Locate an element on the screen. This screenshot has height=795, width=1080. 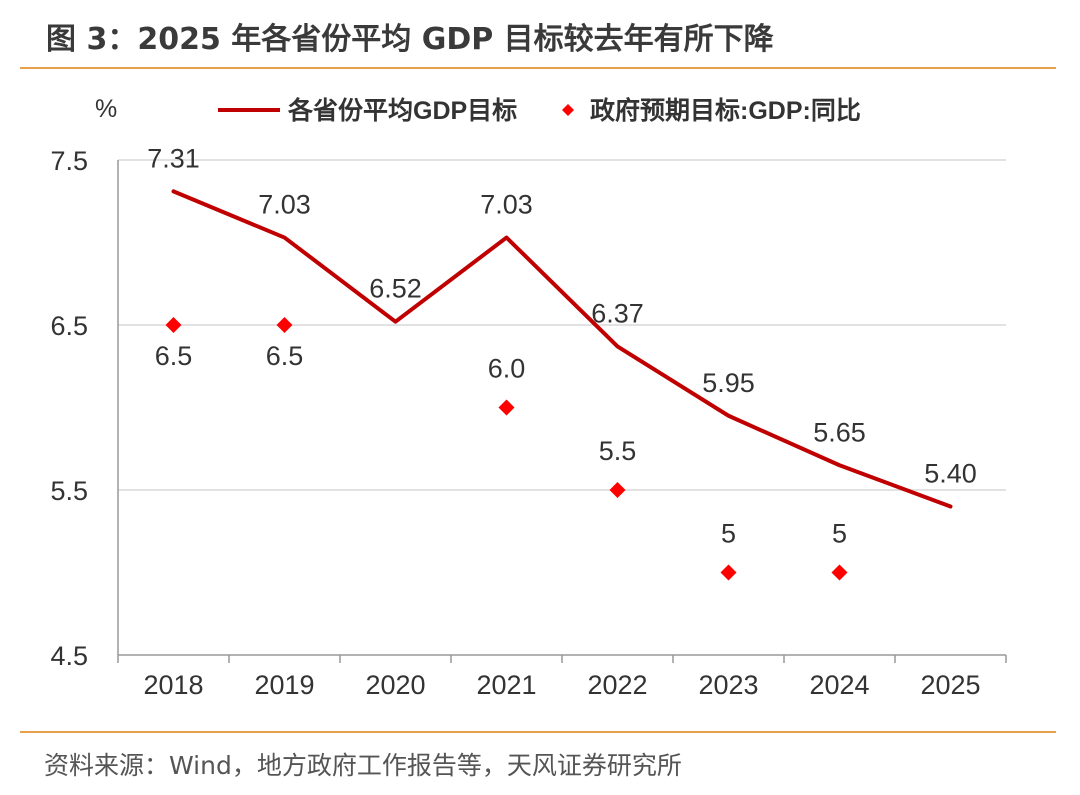
line-data-label: 5.65 is located at coordinates (839, 432).